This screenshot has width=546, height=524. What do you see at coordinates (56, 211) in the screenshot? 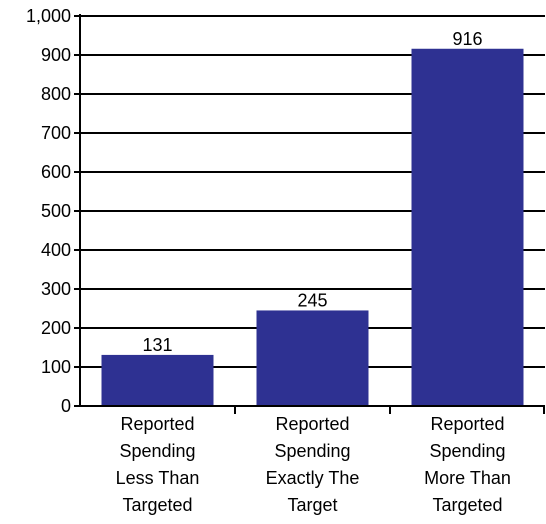
I see `y-tick-label: 500` at bounding box center [56, 211].